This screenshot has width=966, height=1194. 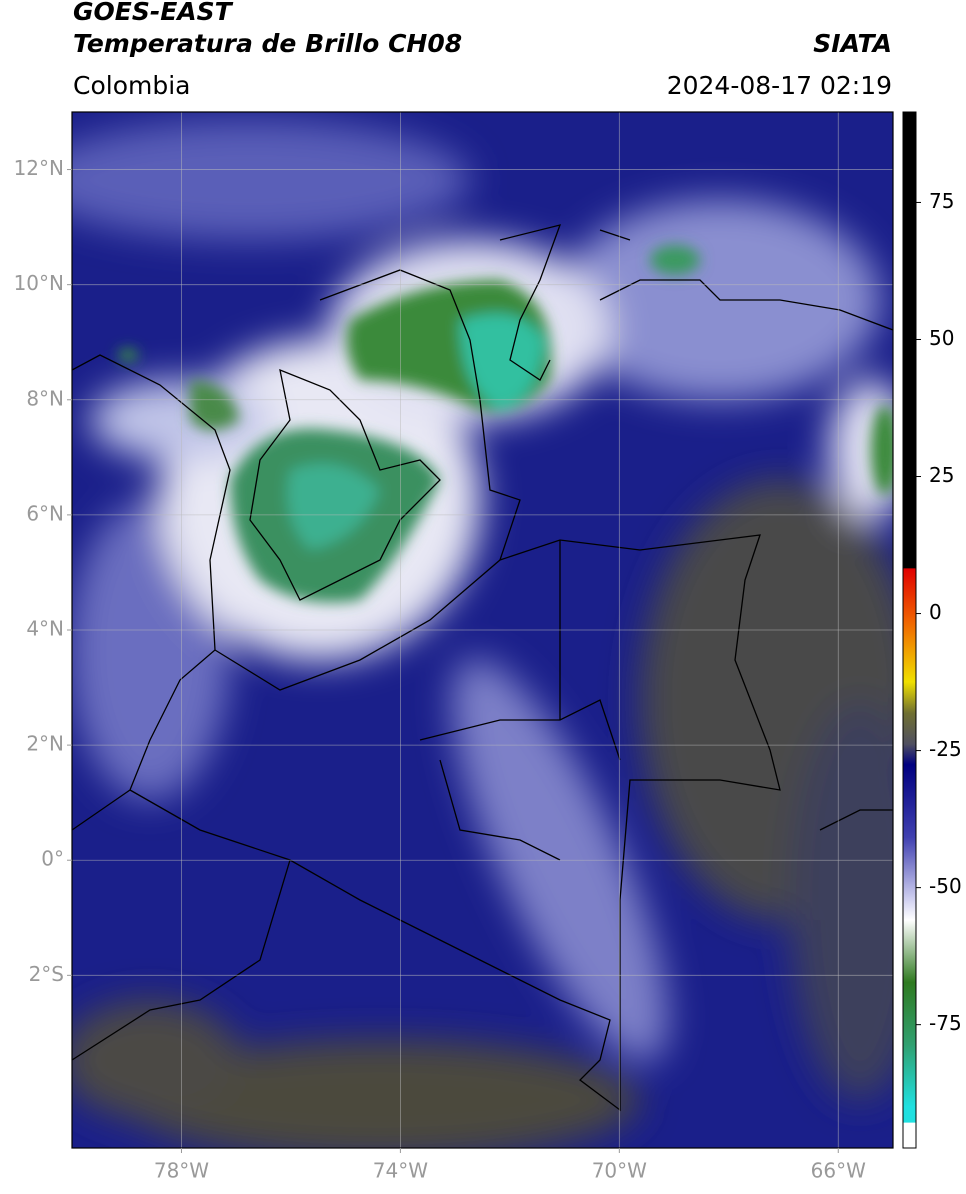 What do you see at coordinates (267, 43) in the screenshot?
I see `product: Temperatura de Brillo CH08` at bounding box center [267, 43].